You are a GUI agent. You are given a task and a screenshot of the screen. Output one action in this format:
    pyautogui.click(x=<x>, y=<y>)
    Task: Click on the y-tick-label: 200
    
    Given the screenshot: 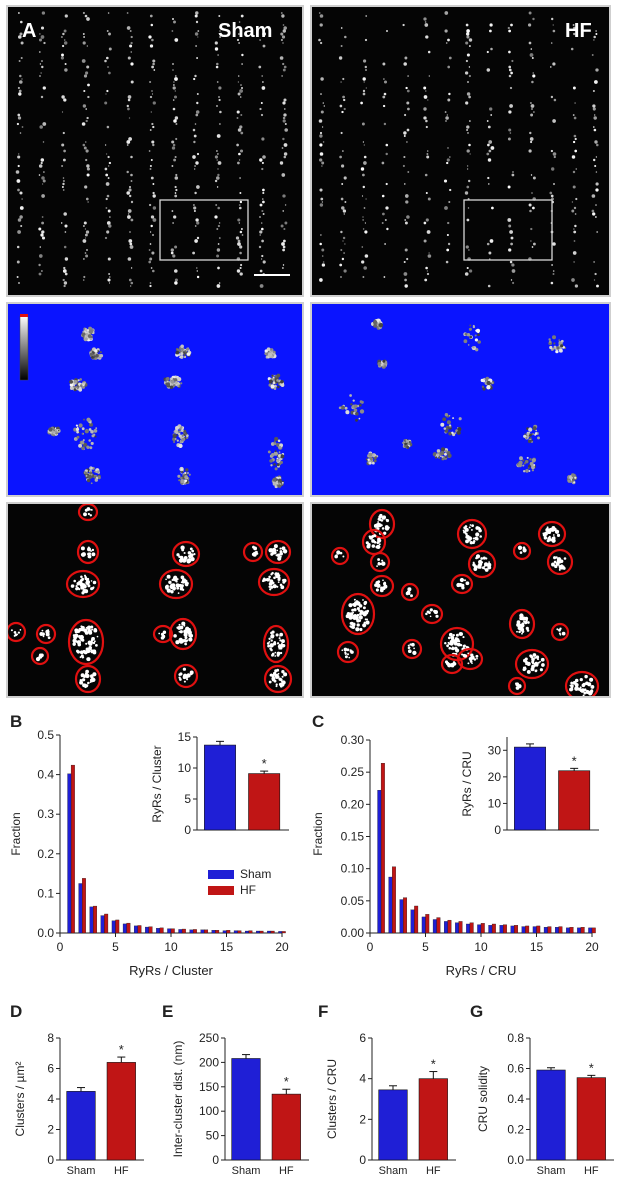 What is the action you would take?
    pyautogui.click(x=209, y=1062)
    